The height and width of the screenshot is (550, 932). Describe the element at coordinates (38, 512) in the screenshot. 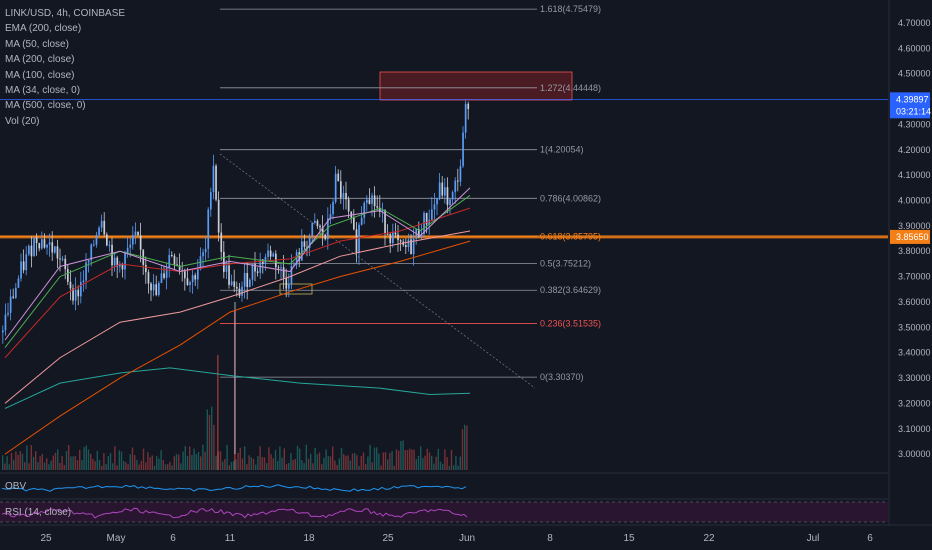

I see `rsi-pane-label: RSI (14, close)` at that location.